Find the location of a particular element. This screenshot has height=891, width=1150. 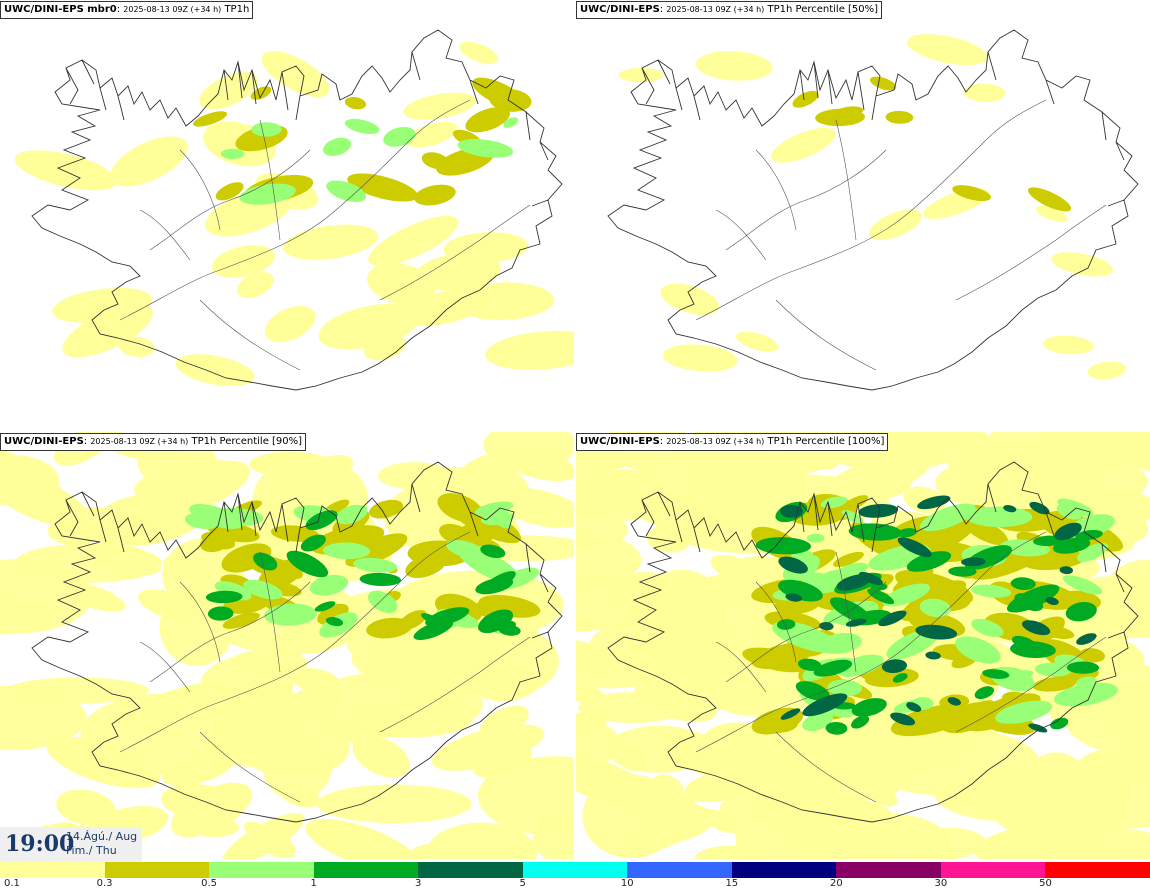

valid-time-box: 19:00 14.Ágú./ Aug Fim./ Thu is located at coordinates (71, 844).